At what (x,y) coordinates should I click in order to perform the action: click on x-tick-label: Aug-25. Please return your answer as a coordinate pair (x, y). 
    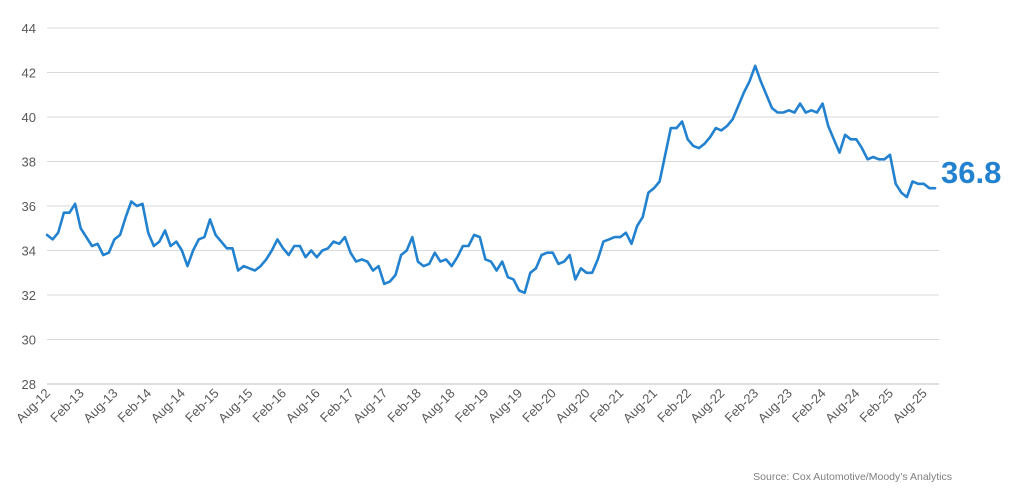
    Looking at the image, I should click on (910, 406).